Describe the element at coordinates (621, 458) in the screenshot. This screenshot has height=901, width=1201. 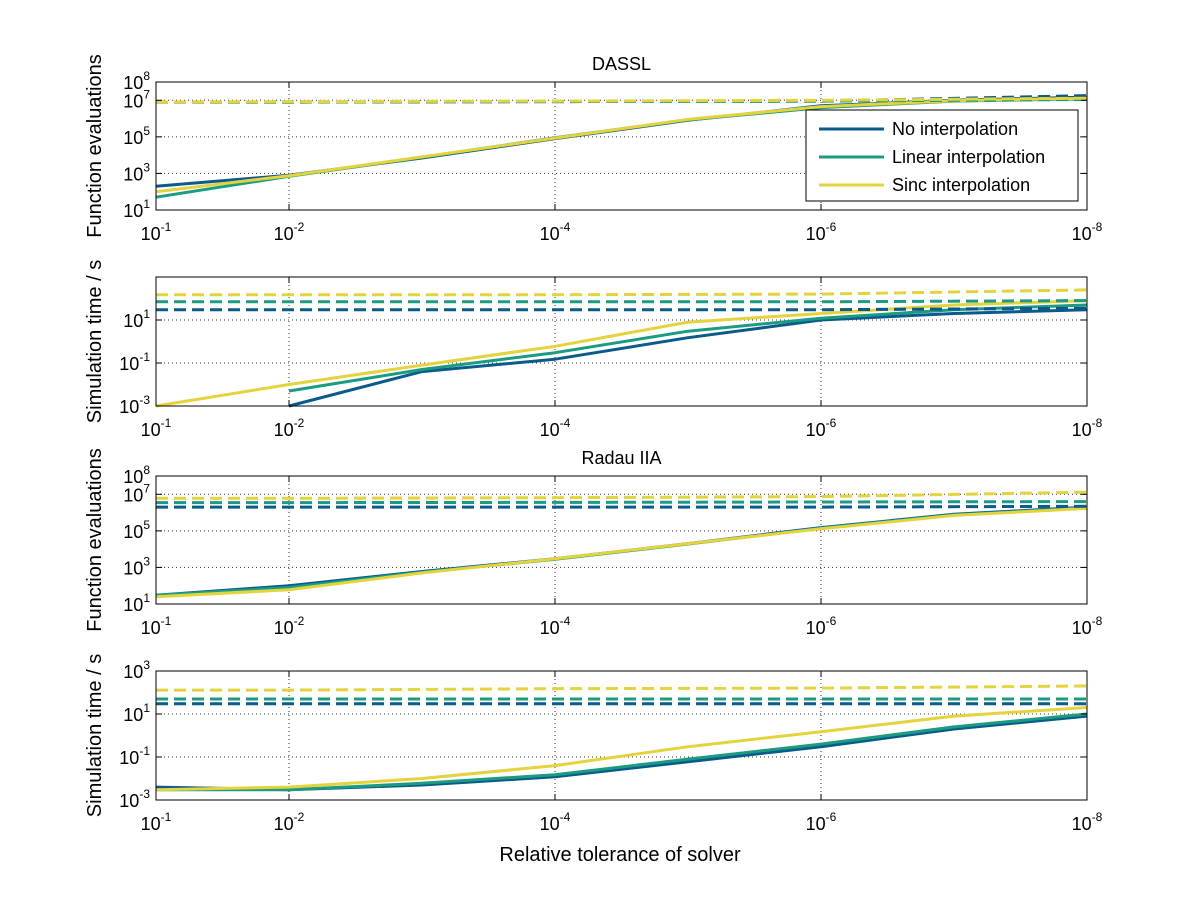
I see `chart-title: Radau IIA` at that location.